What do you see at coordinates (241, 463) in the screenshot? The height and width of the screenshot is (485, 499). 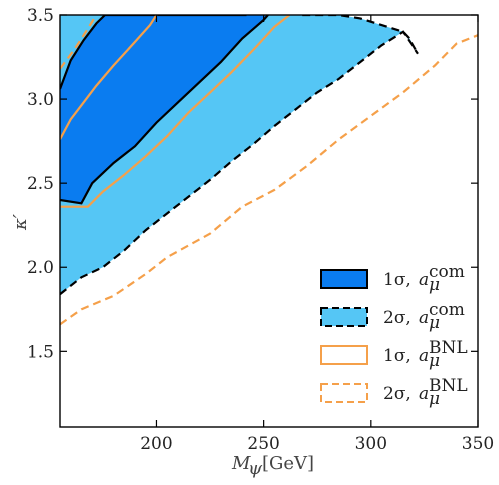 I see `x-axis-label-main: M` at bounding box center [241, 463].